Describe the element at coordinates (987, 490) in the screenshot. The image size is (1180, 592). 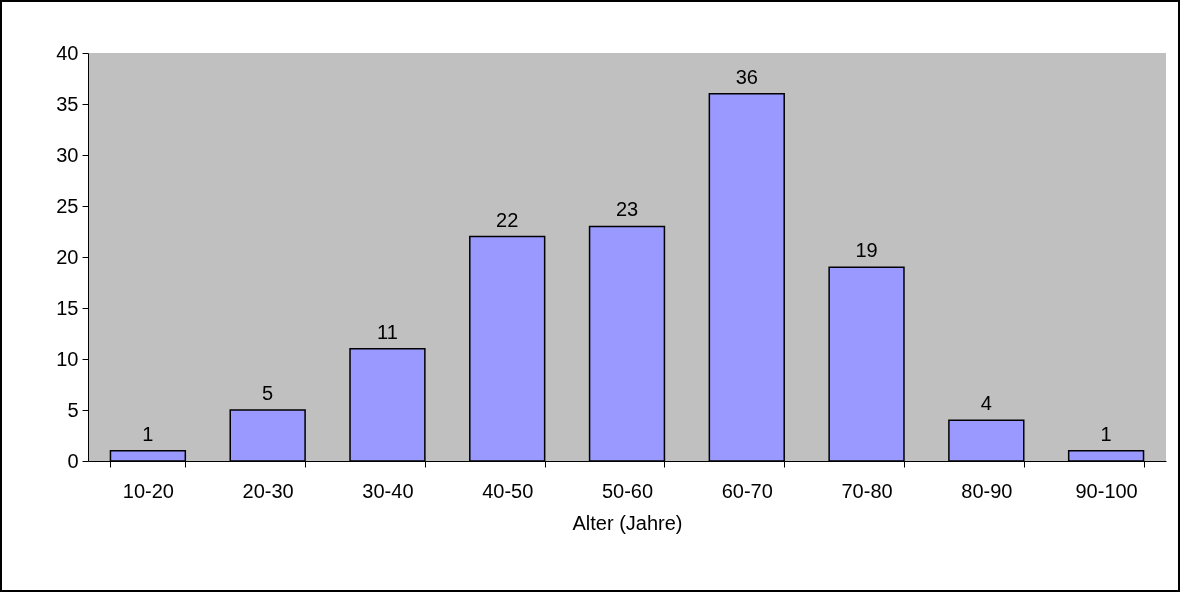
I see `x-tick-label: 80-90` at that location.